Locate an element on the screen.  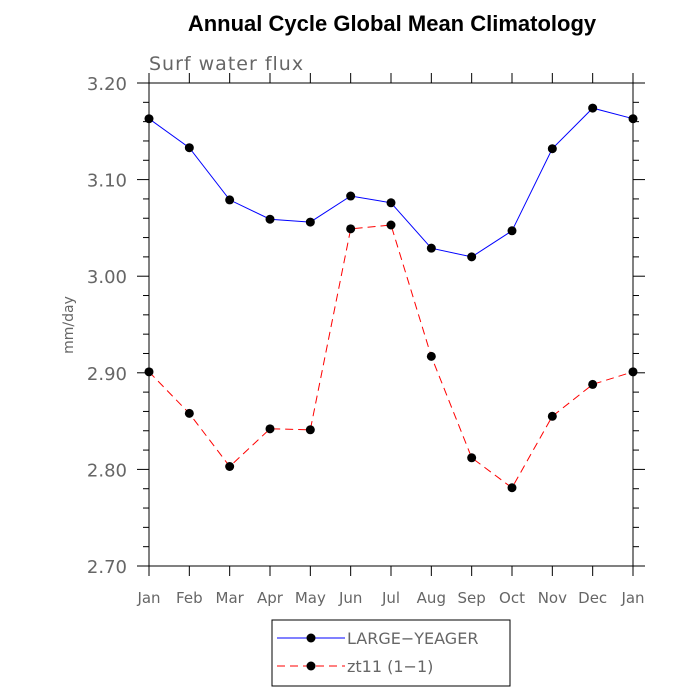
legend-marker-large-yeager is located at coordinates (311, 638).